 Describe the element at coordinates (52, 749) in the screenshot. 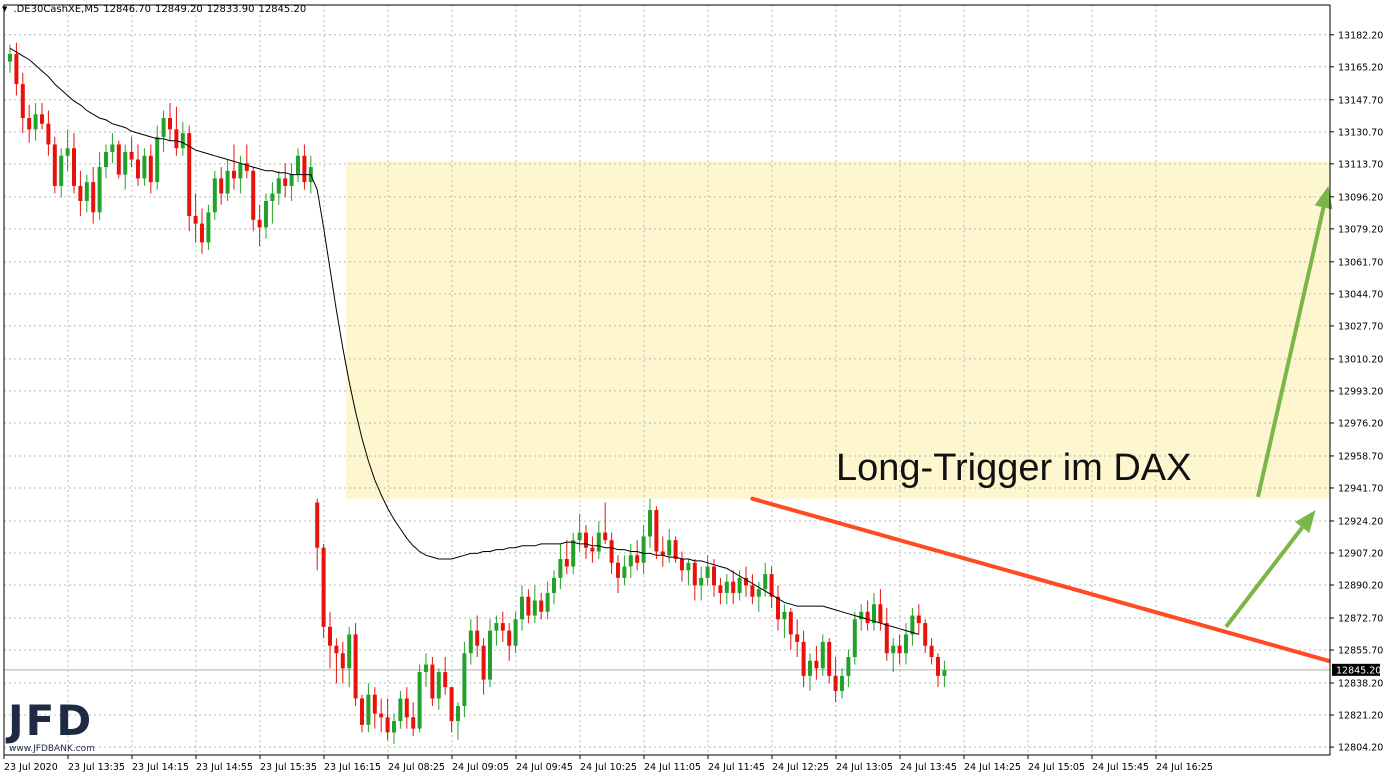

I see `logo-url: www.JFDBANK.com` at that location.